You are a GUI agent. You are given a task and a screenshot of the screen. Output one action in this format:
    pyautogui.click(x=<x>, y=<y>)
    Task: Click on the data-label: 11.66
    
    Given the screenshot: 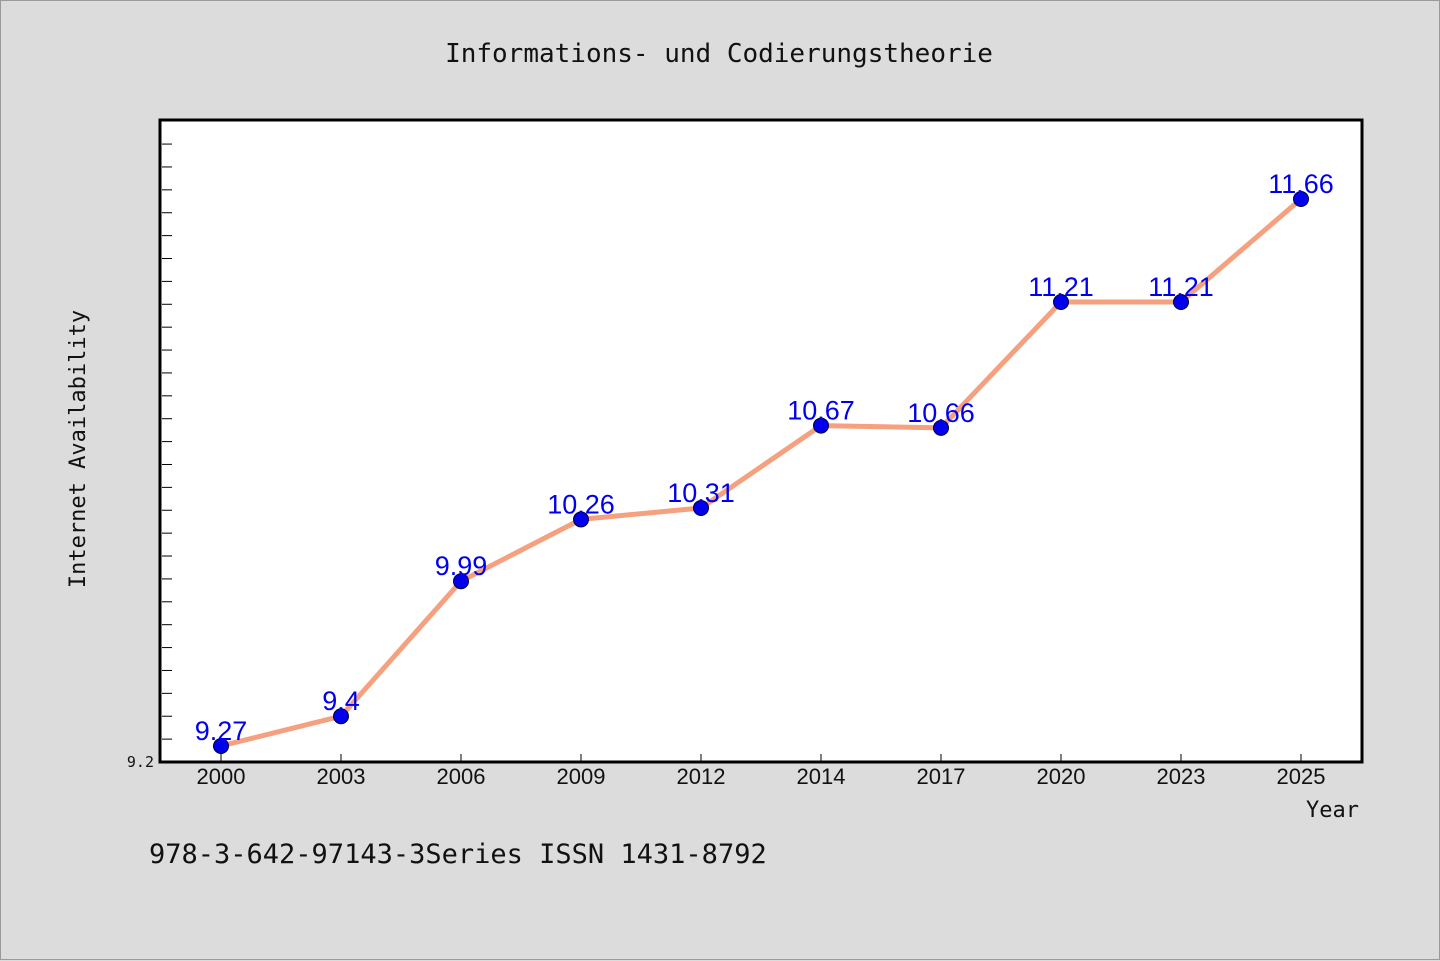 What is the action you would take?
    pyautogui.click(x=1301, y=184)
    